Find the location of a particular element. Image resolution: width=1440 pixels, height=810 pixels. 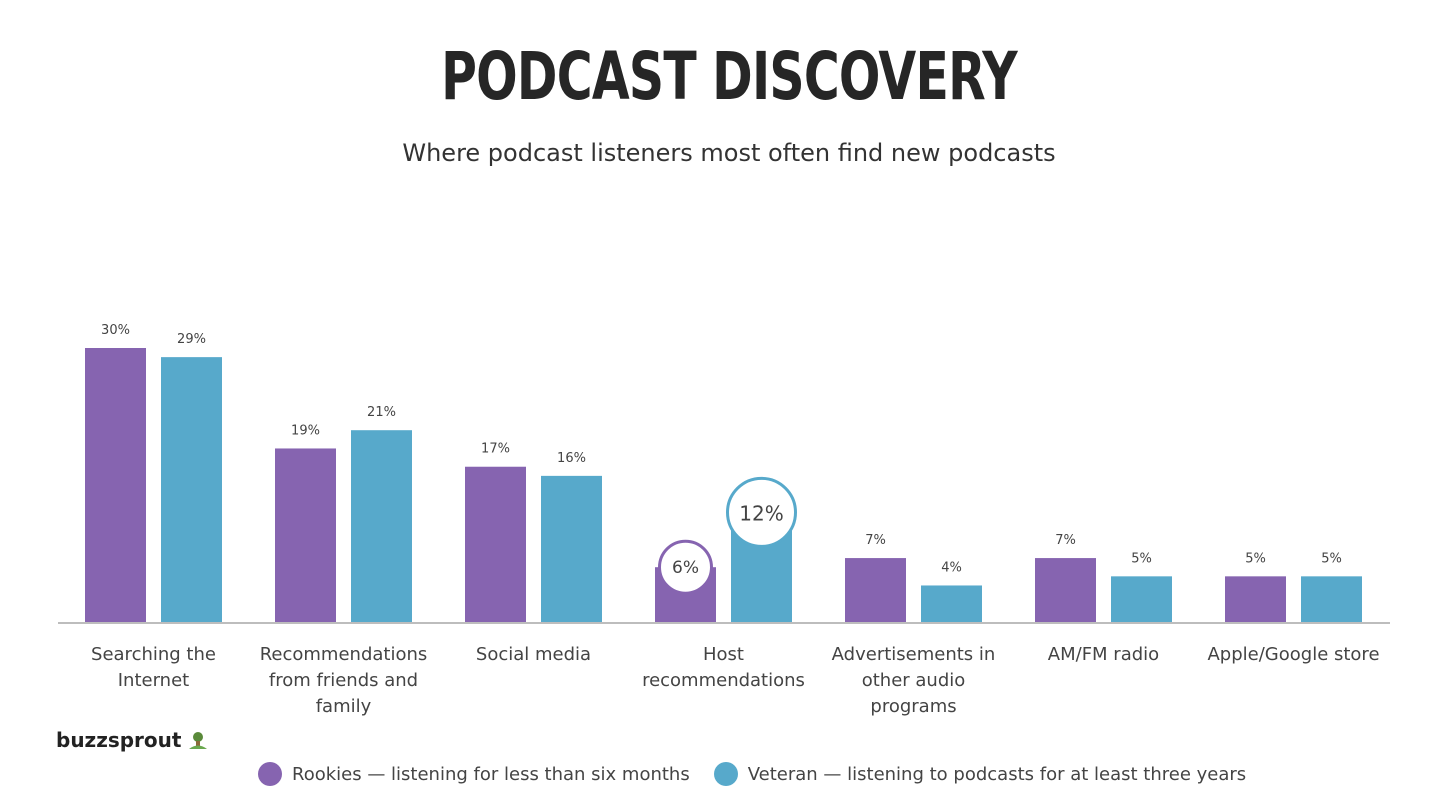

data-label-veteran-5: 5% is located at coordinates (1141, 558).